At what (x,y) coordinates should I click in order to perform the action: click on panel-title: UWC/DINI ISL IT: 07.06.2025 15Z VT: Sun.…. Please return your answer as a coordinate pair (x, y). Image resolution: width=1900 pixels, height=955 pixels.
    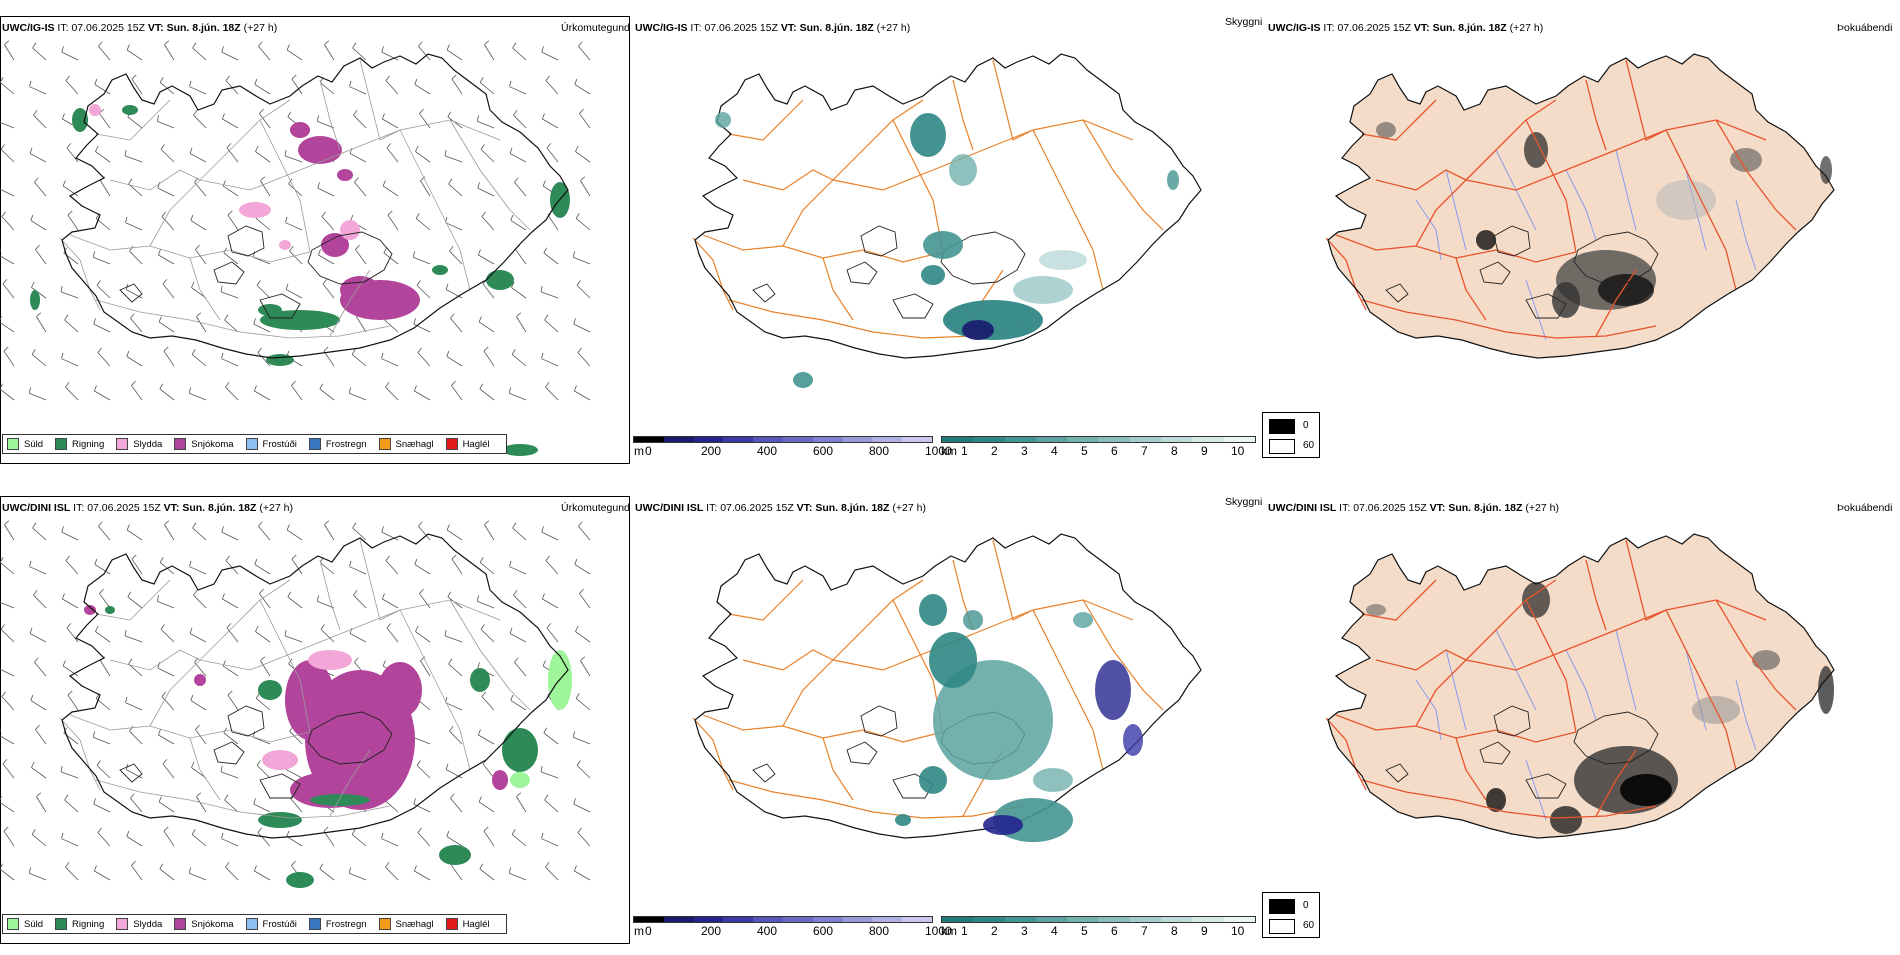
    Looking at the image, I should click on (147, 508).